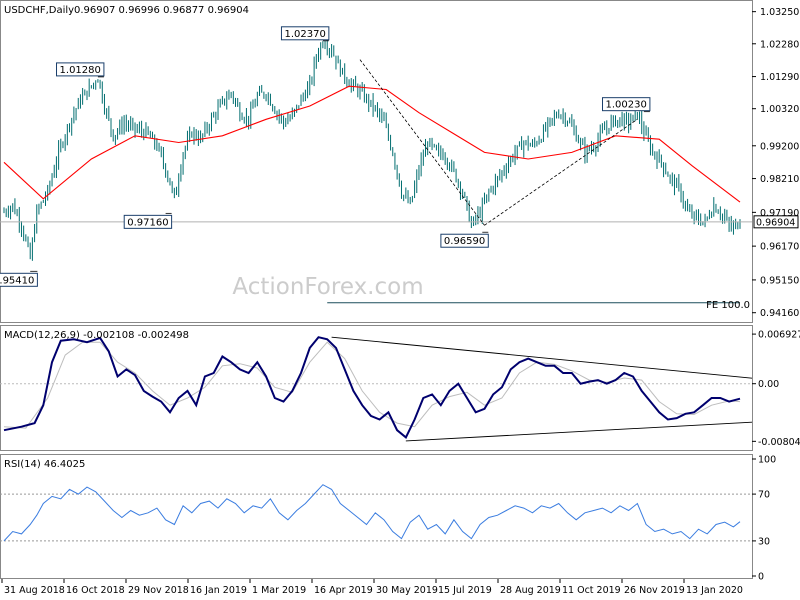 This screenshot has width=800, height=600. I want to click on rsi-y-tick-label: 0, so click(761, 577).